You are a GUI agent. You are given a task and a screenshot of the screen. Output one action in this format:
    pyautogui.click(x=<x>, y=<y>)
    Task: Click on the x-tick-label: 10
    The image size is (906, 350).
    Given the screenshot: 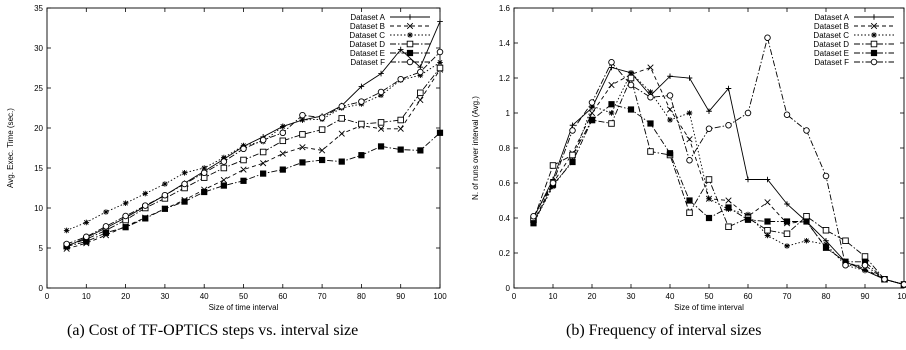 What is the action you would take?
    pyautogui.click(x=553, y=296)
    